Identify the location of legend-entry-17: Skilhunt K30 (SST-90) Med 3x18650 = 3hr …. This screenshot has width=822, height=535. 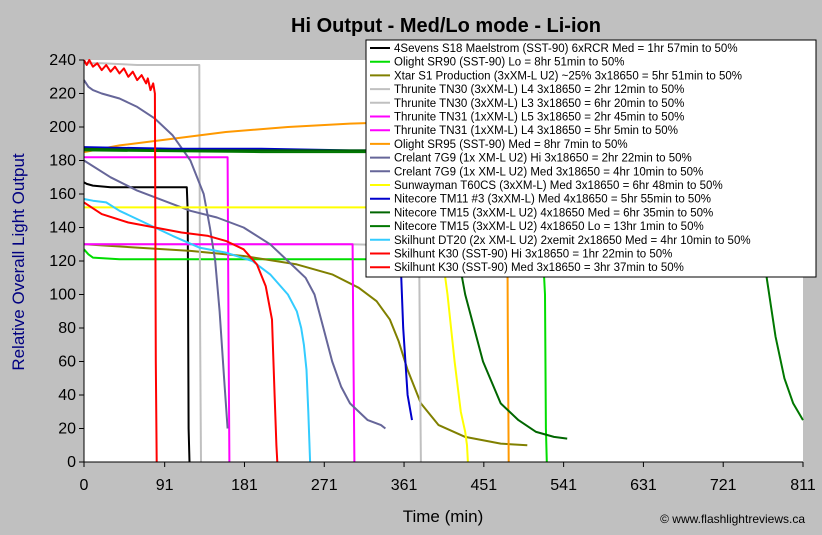
(539, 268).